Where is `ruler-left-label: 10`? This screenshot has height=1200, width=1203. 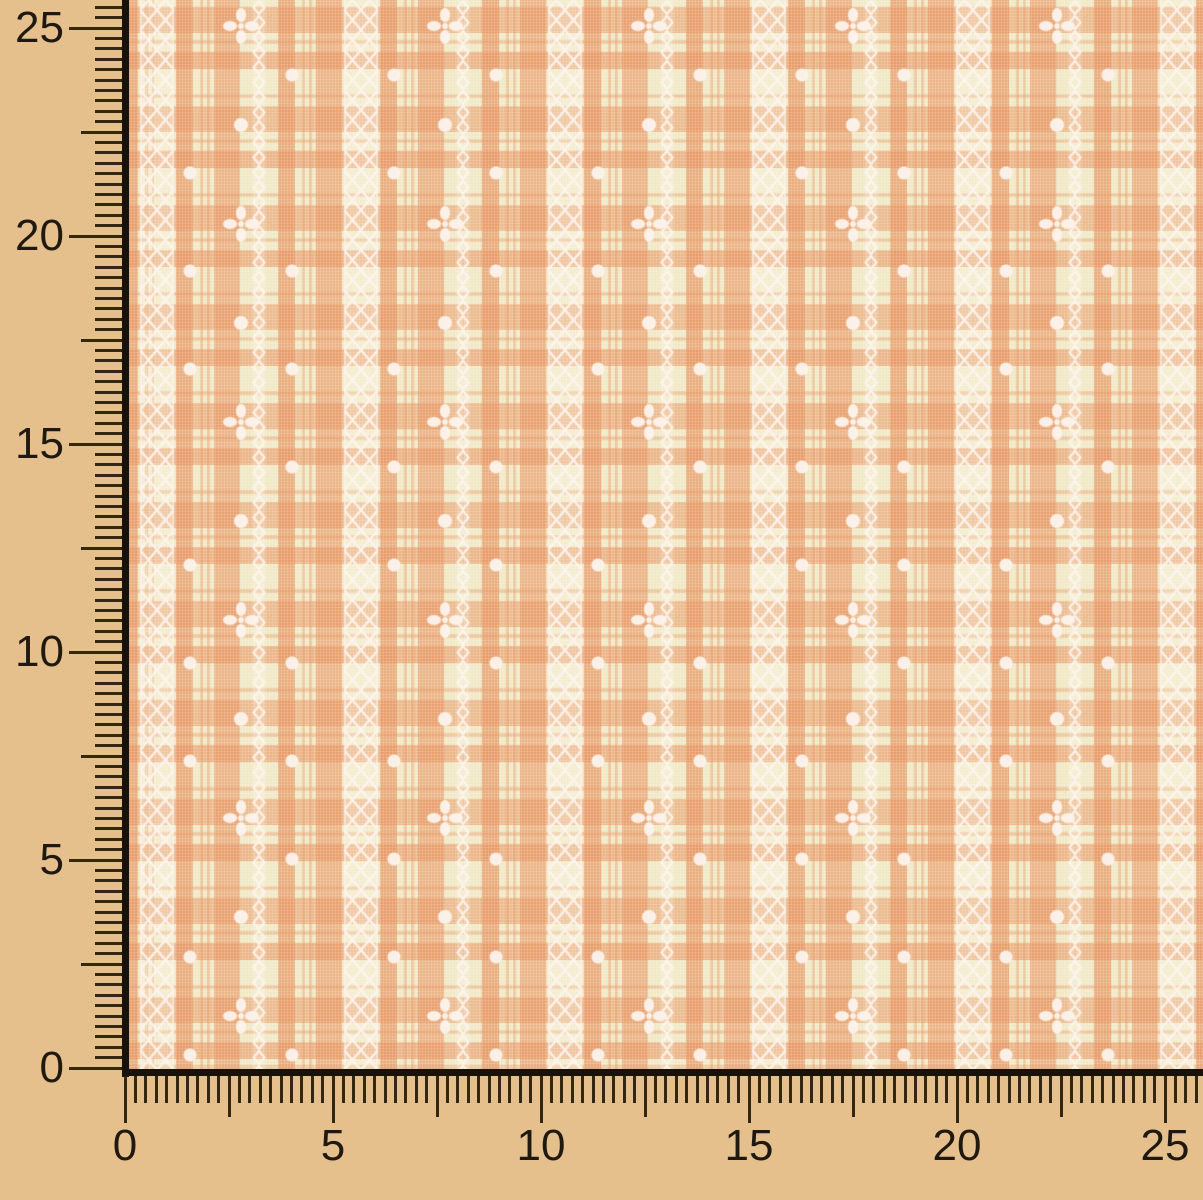 ruler-left-label: 10 is located at coordinates (39, 651).